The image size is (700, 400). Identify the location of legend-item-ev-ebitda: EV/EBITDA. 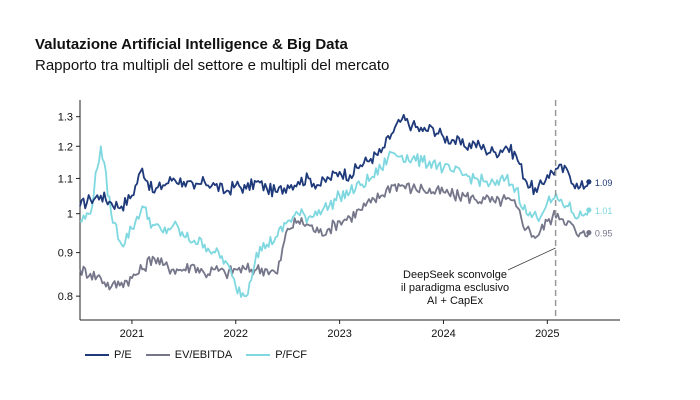
(189, 355).